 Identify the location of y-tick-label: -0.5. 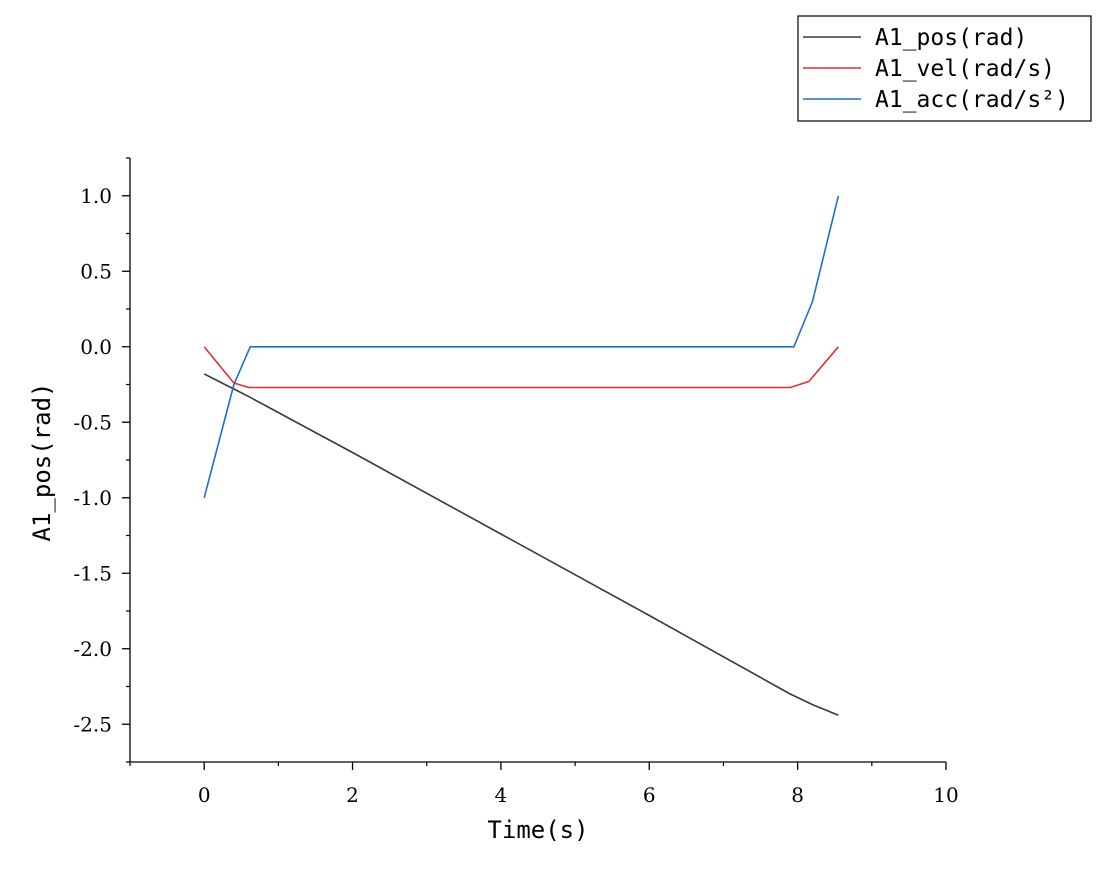
(92, 422).